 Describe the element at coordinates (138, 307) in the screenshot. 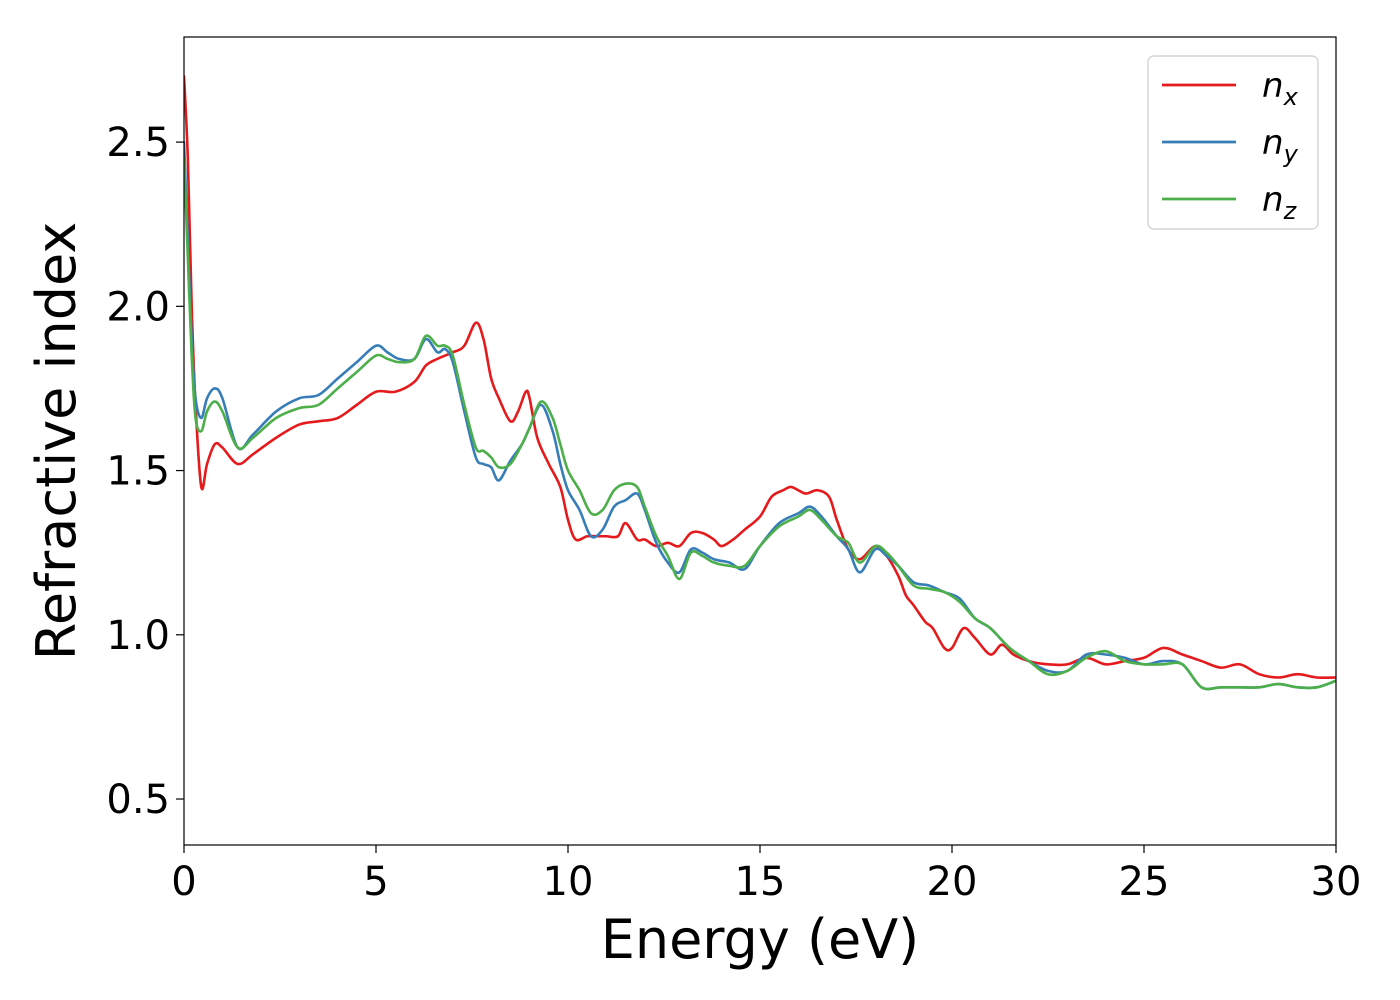

I see `y-tick-label: 2.0` at that location.